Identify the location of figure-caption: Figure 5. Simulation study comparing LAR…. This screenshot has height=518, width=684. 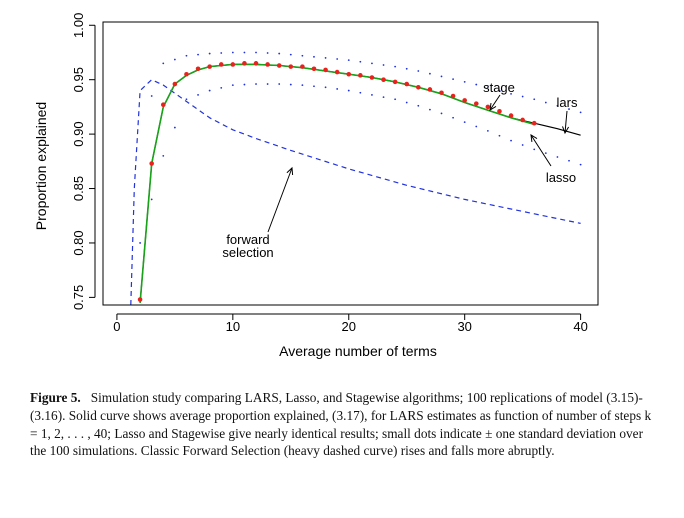
(344, 424).